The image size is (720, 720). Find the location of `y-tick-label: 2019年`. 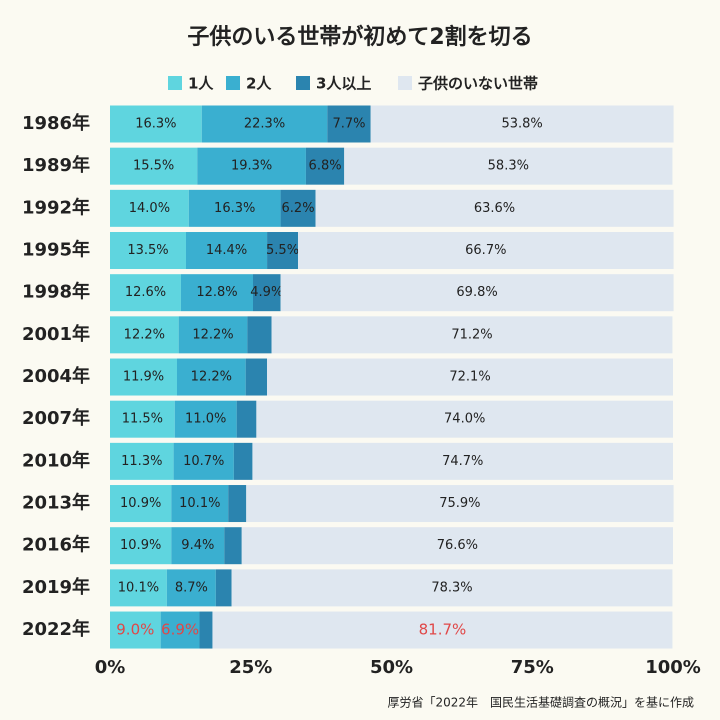

y-tick-label: 2019年 is located at coordinates (56, 587).